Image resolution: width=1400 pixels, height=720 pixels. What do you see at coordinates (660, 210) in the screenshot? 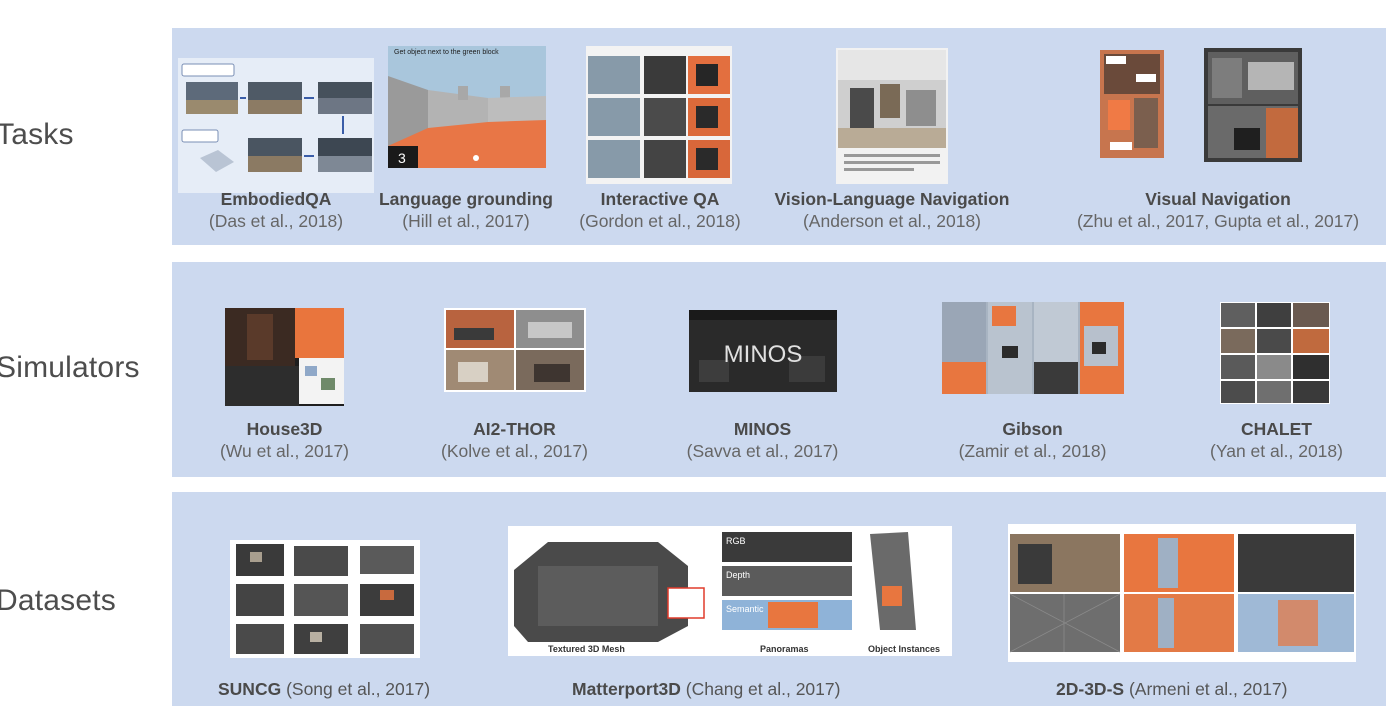
I see `task-interactive-qa: Interactive QA (Gordon et al., 2018)` at bounding box center [660, 210].